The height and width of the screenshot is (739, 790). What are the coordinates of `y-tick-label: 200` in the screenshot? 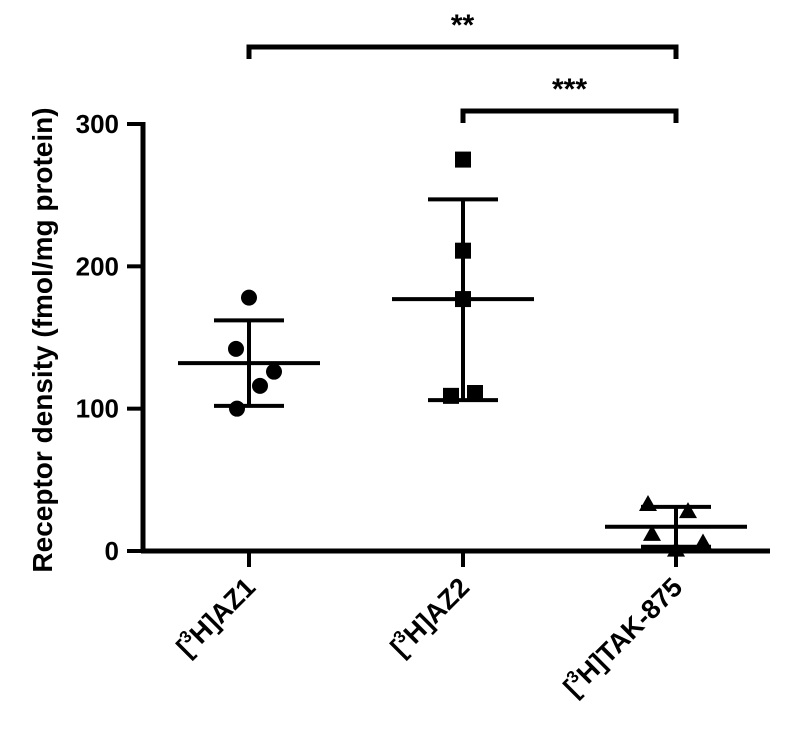 It's located at (97, 266).